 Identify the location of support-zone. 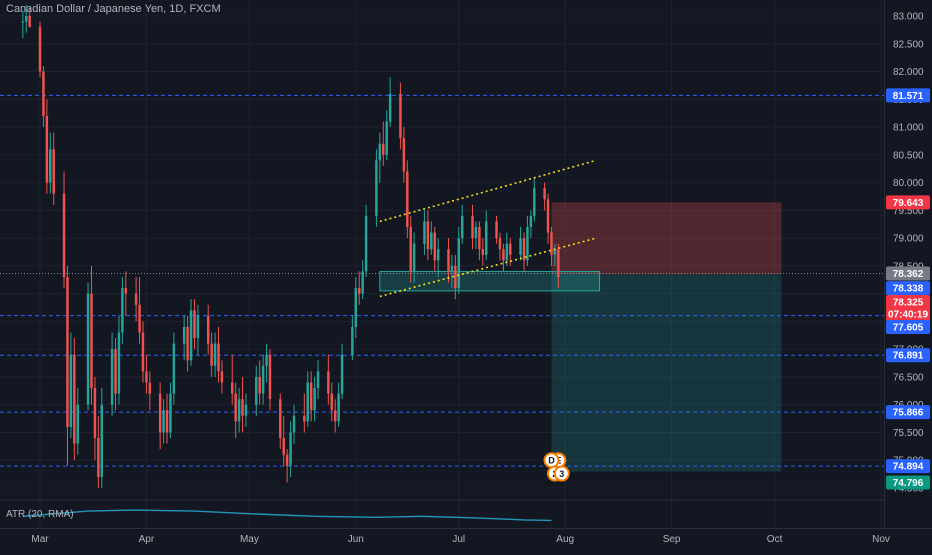
(490, 281).